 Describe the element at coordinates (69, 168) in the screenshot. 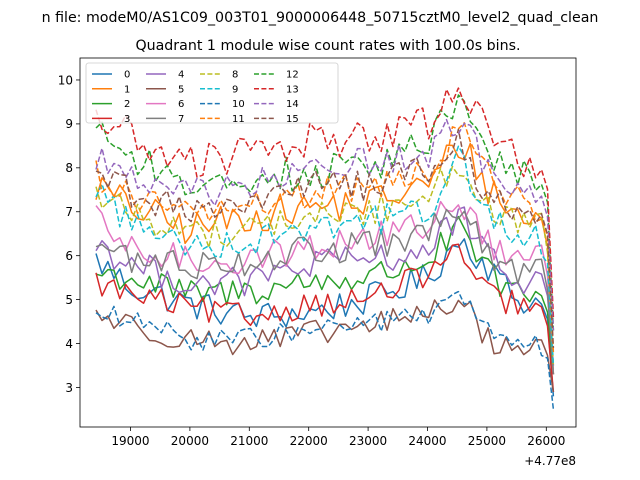

I see `y-tick-label: 8` at that location.